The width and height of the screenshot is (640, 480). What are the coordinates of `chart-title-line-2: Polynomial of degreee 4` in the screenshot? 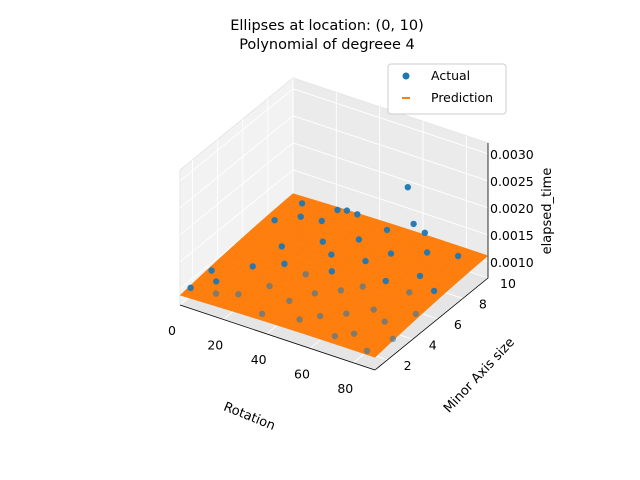 It's located at (327, 45).